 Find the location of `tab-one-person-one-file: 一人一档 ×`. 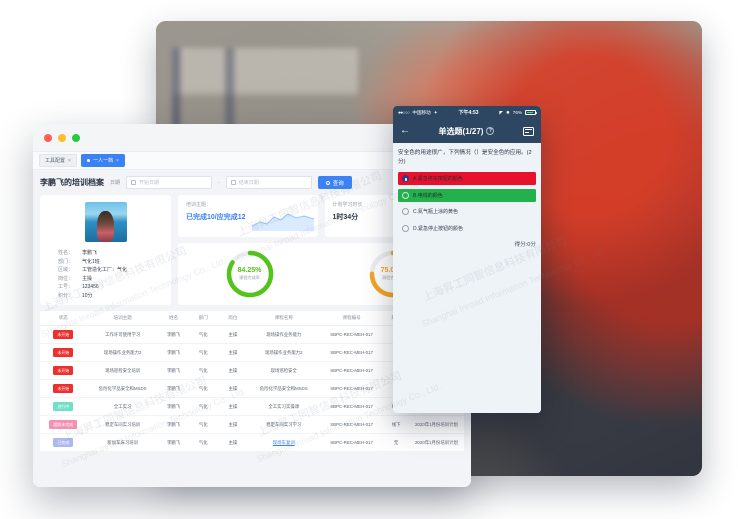

tab-one-person-one-file: 一人一档 × is located at coordinates (102, 160).